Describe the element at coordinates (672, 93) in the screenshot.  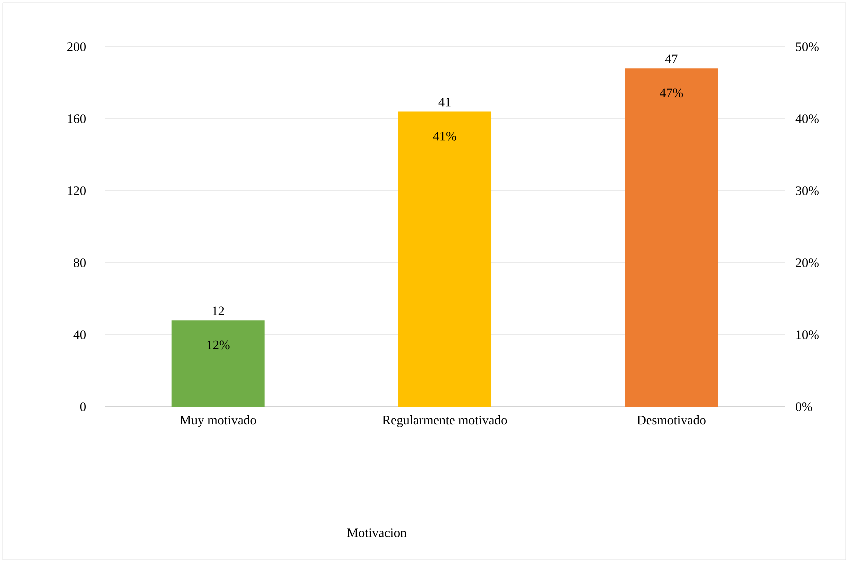
I see `annotation: 47%` at that location.